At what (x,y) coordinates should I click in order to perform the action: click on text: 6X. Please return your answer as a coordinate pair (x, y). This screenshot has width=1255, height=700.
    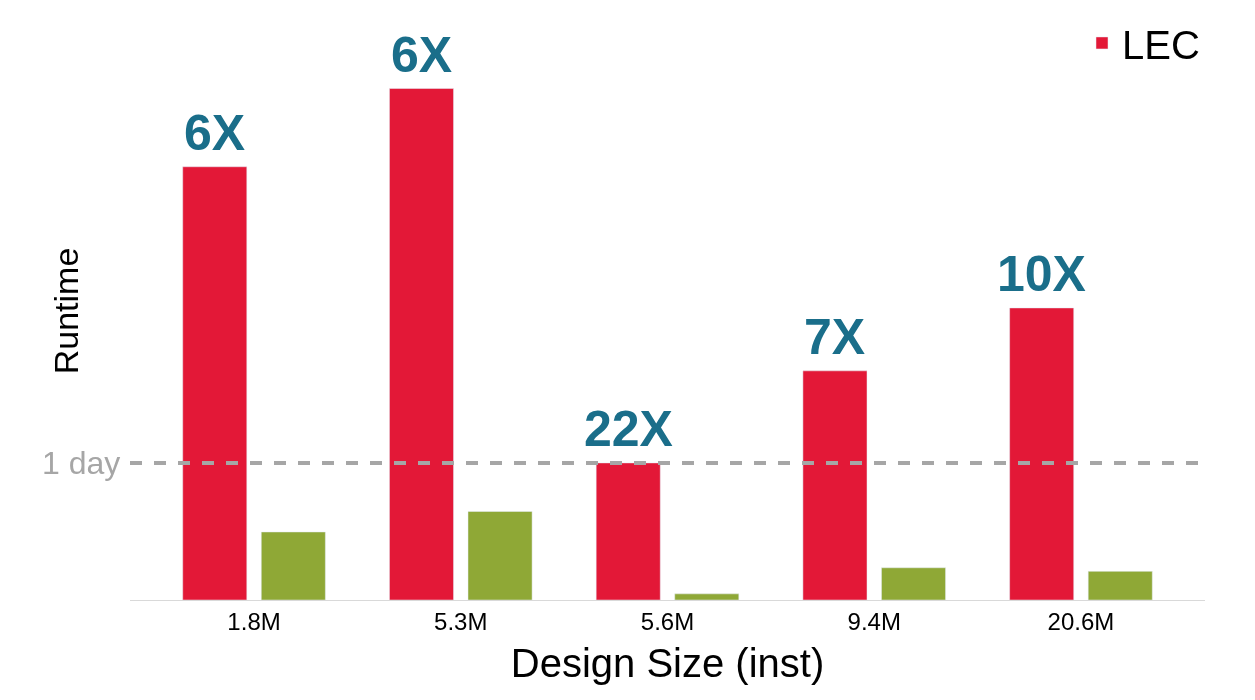
    Looking at the image, I should click on (422, 55).